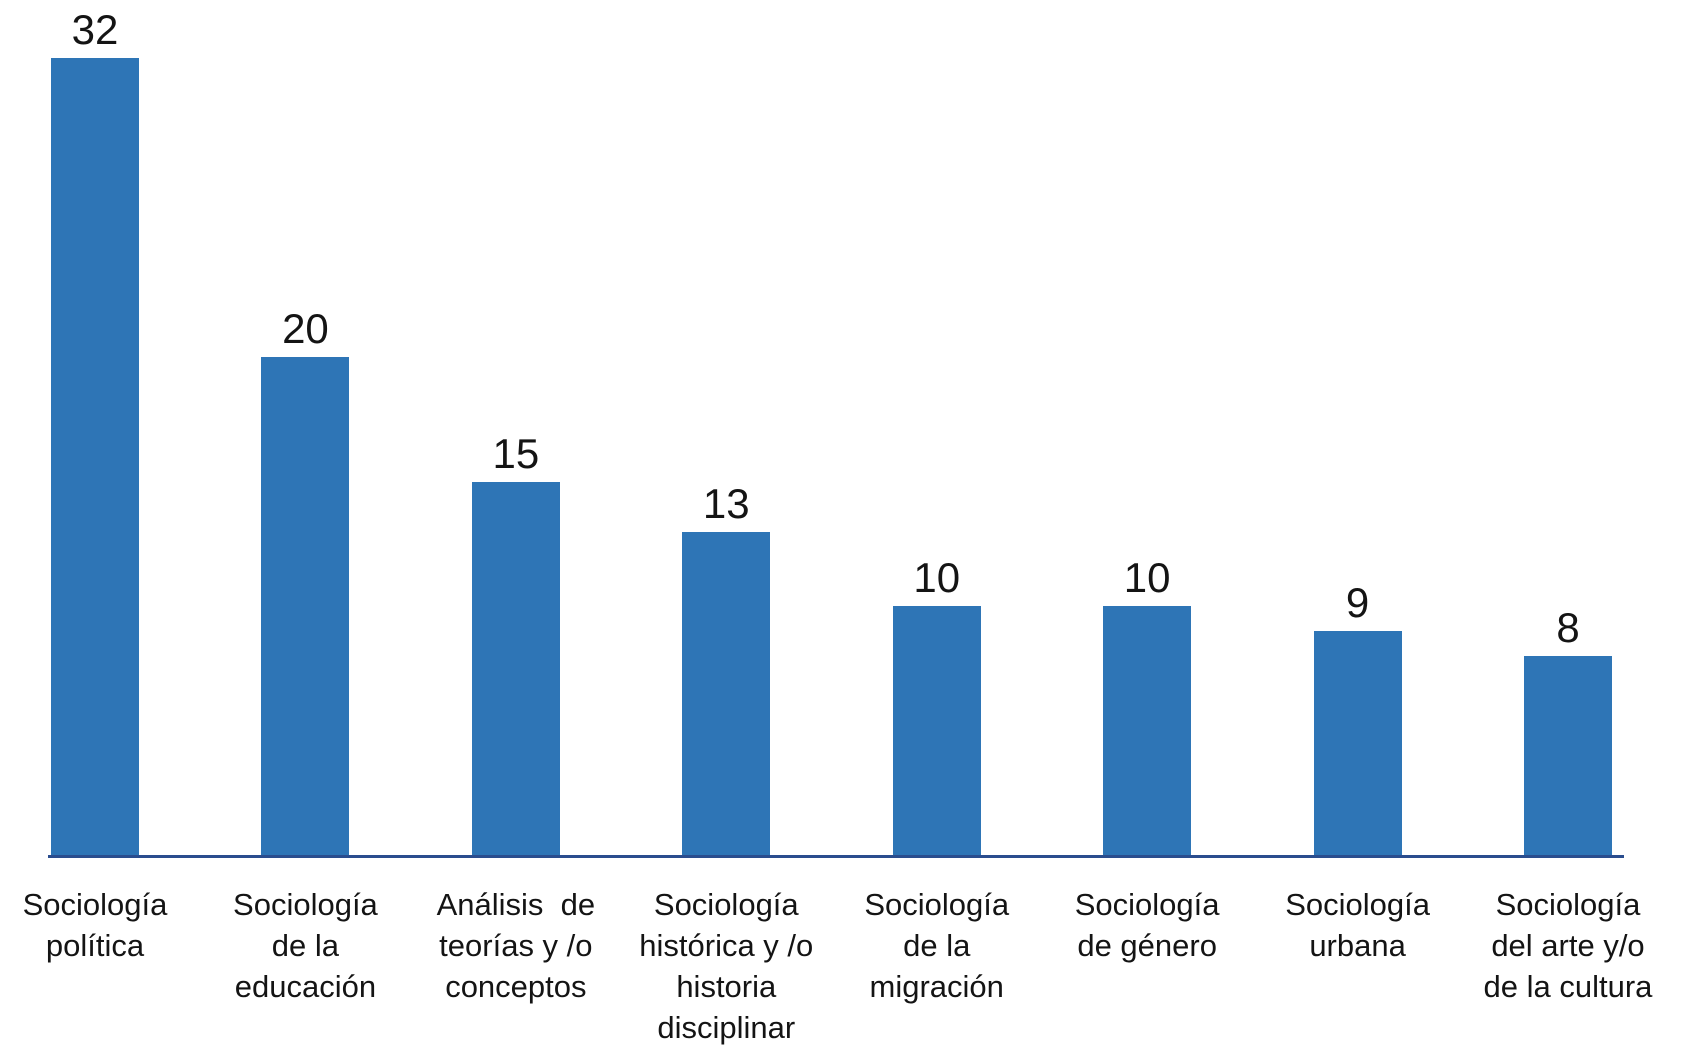 This screenshot has height=1058, width=1682. What do you see at coordinates (1357, 602) in the screenshot?
I see `bar-value-label: 9` at bounding box center [1357, 602].